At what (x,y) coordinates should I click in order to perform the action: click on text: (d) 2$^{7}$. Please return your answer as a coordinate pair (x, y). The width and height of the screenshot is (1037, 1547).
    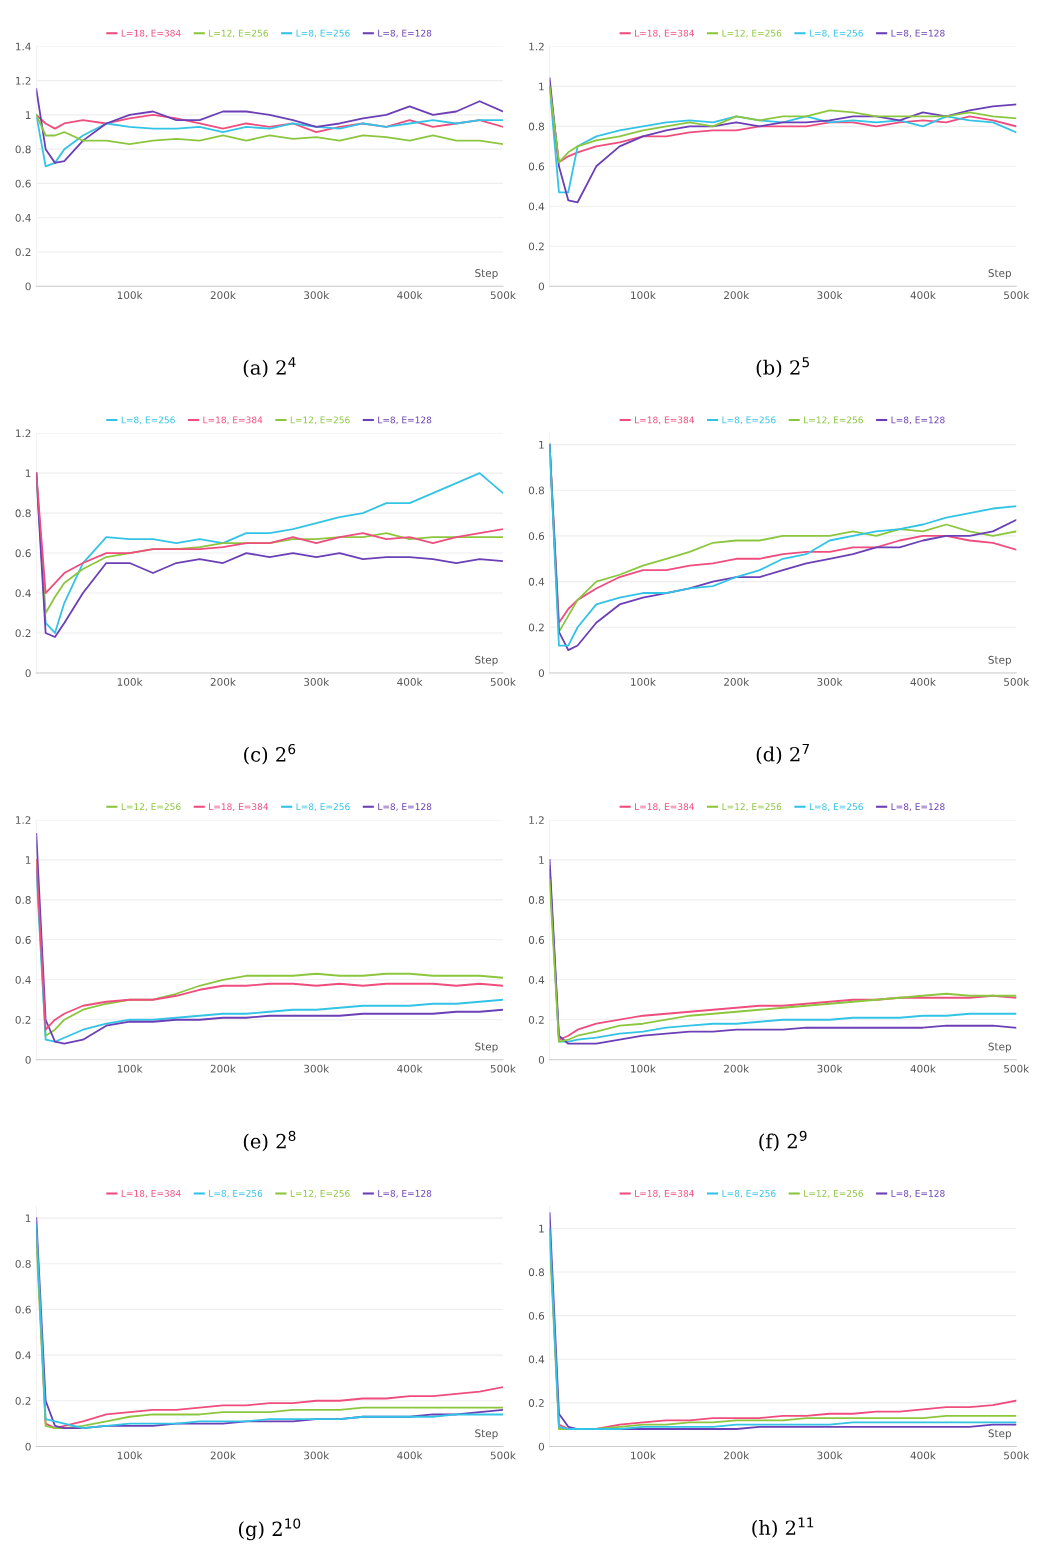
    Looking at the image, I should click on (782, 754).